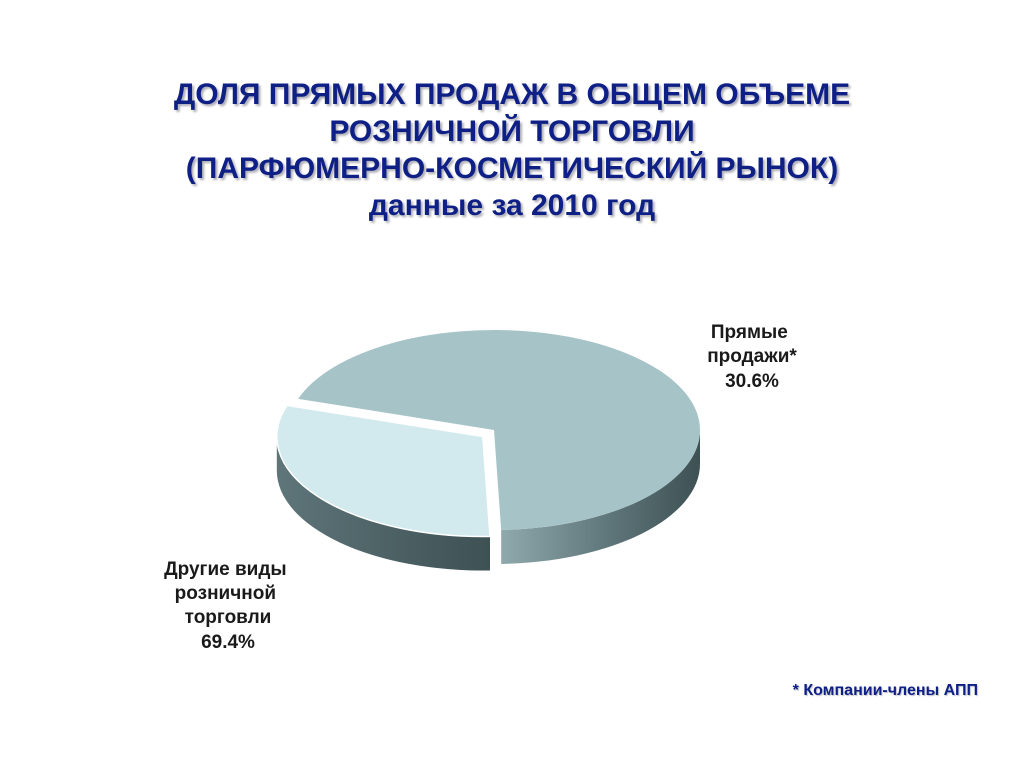 The height and width of the screenshot is (768, 1024). What do you see at coordinates (752, 344) in the screenshot?
I see `slice-label-direct-sales: Прямые продажи*` at bounding box center [752, 344].